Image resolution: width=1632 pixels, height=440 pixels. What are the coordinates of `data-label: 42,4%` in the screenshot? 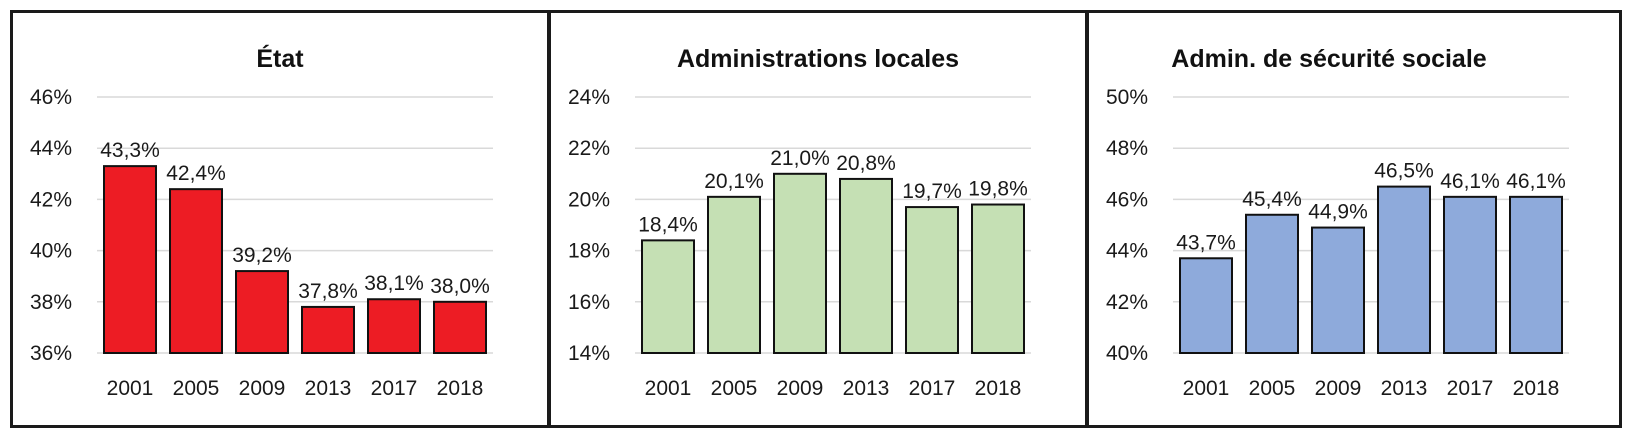 It's located at (196, 173).